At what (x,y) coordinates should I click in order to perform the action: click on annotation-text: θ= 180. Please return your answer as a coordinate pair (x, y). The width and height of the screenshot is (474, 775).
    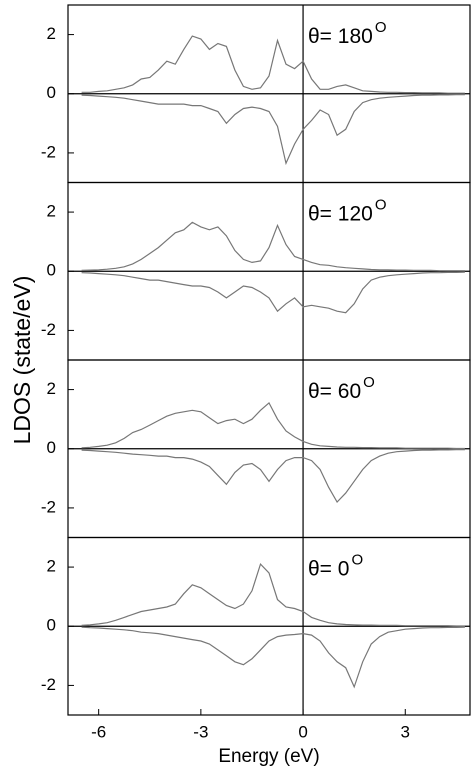
    Looking at the image, I should click on (340, 36).